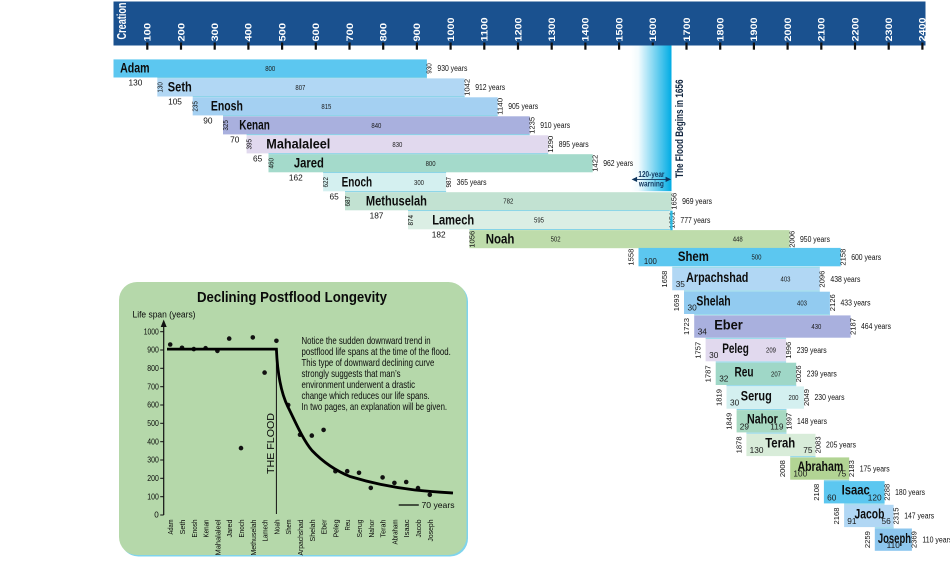  What do you see at coordinates (738, 239) in the screenshot?
I see `svg-text: 448` at bounding box center [738, 239].